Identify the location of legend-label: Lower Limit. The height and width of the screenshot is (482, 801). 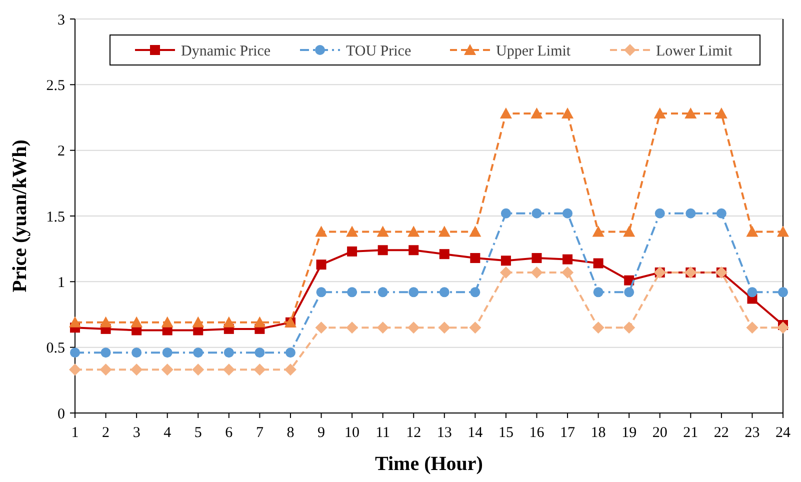
(695, 51).